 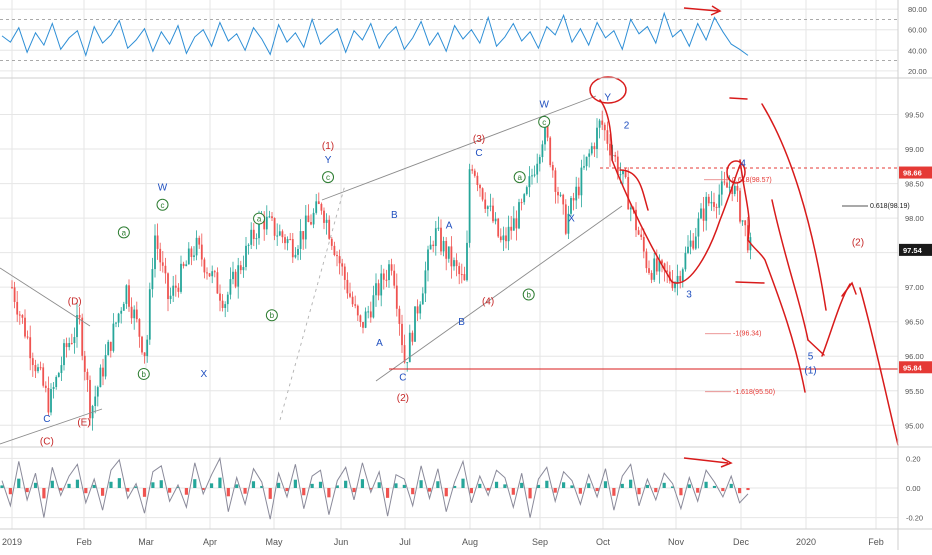 What do you see at coordinates (163, 187) in the screenshot?
I see `wave-label: W` at bounding box center [163, 187].